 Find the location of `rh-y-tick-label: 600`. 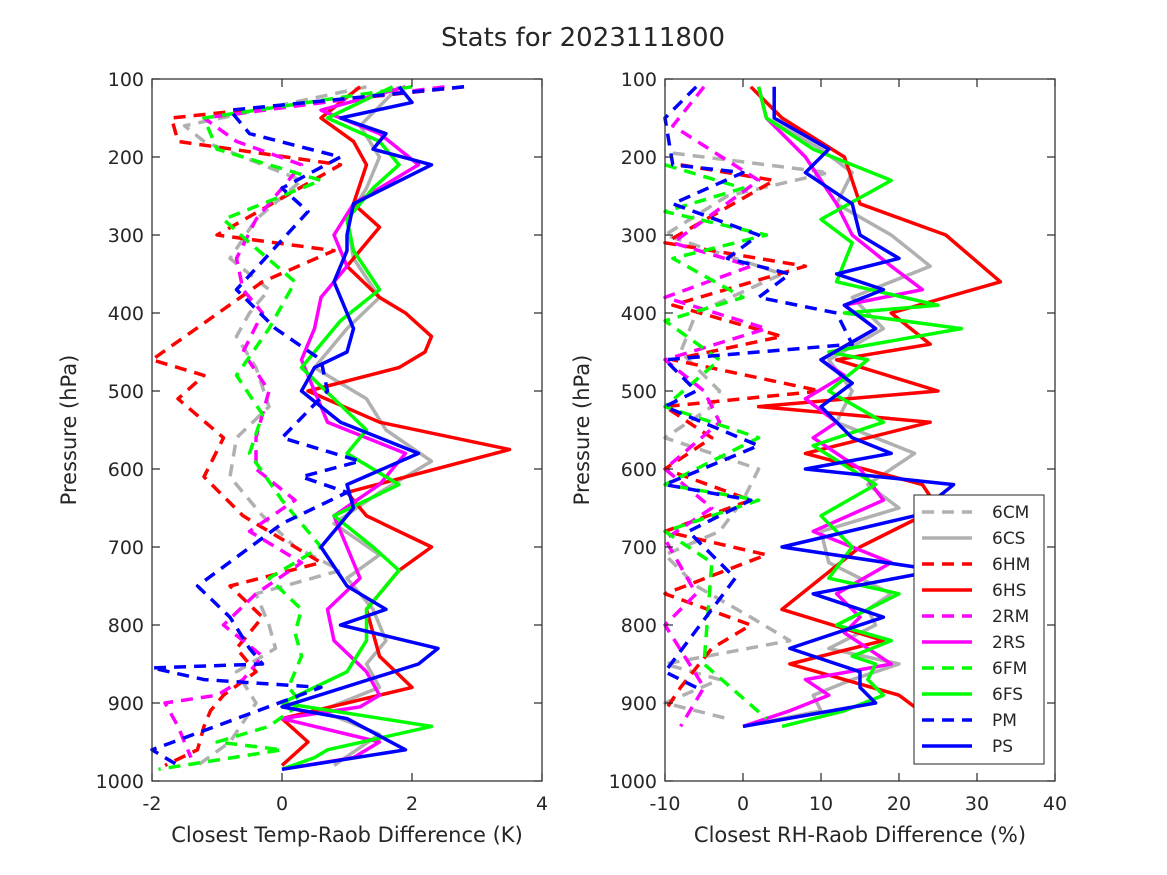

rh-y-tick-label: 600 is located at coordinates (639, 470).